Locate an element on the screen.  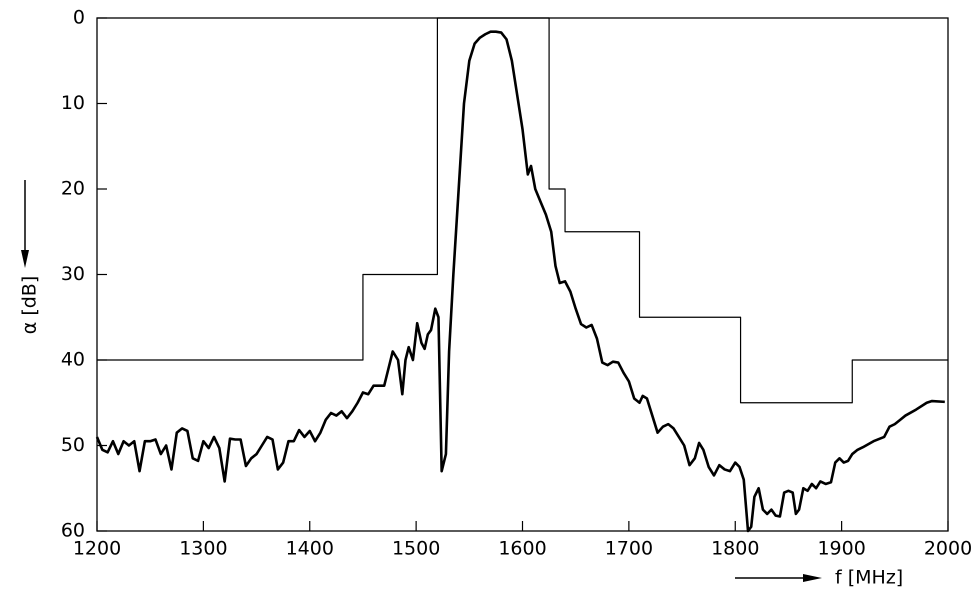
x-tick-label: 1700 is located at coordinates (629, 549).